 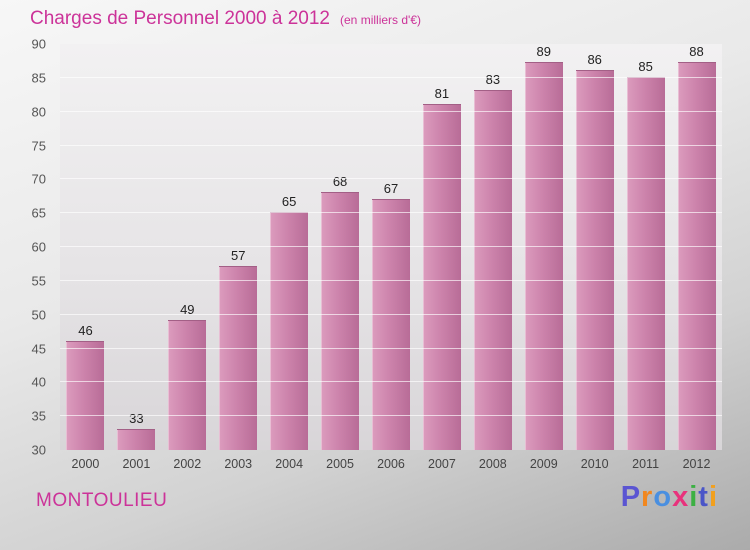 What do you see at coordinates (38, 145) in the screenshot?
I see `y-tick-label: 75` at bounding box center [38, 145].